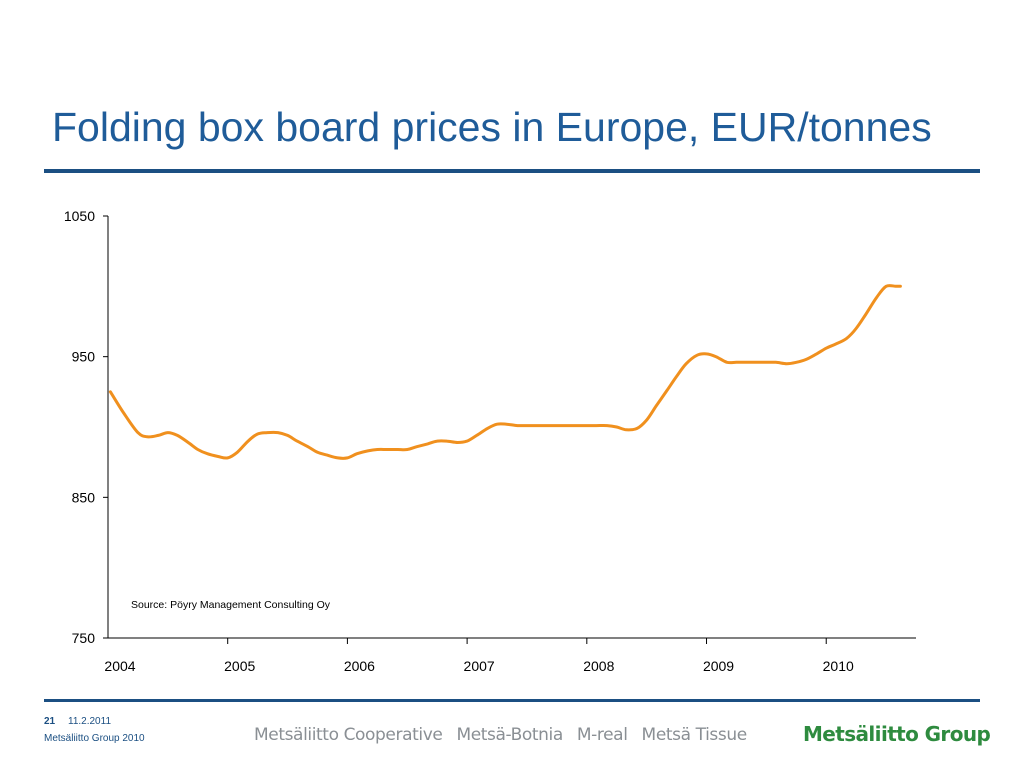 This screenshot has height=768, width=1024. What do you see at coordinates (239, 666) in the screenshot?
I see `x-tick-label: 2005` at bounding box center [239, 666].